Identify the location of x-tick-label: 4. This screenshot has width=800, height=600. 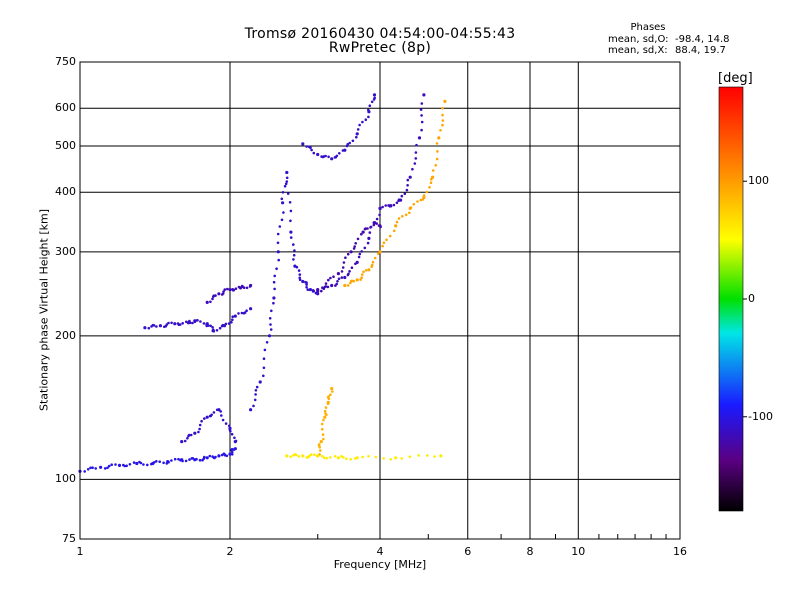
(380, 551).